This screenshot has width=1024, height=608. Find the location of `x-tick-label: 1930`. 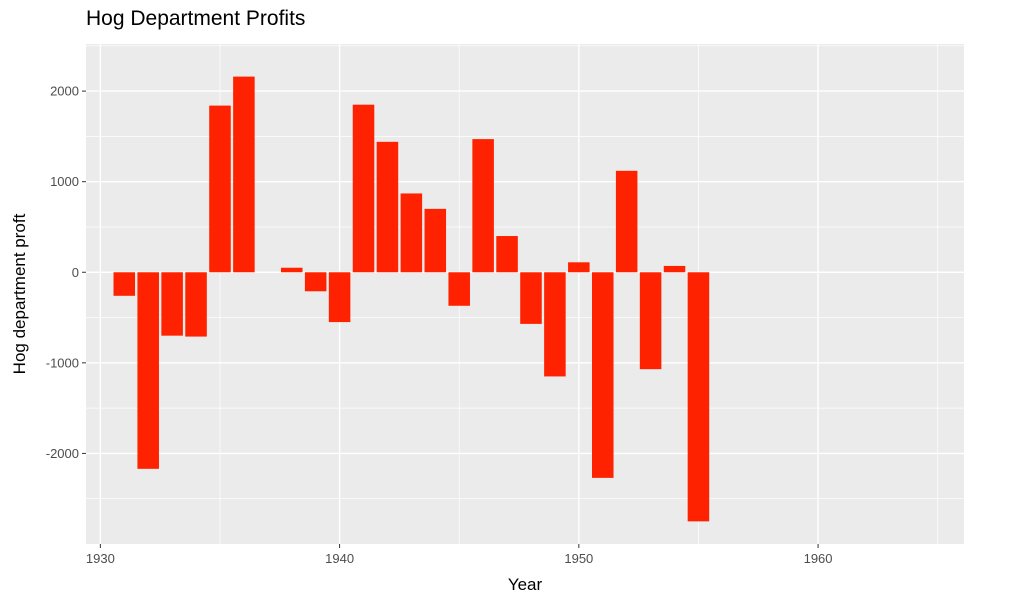

x-tick-label: 1930 is located at coordinates (100, 558).